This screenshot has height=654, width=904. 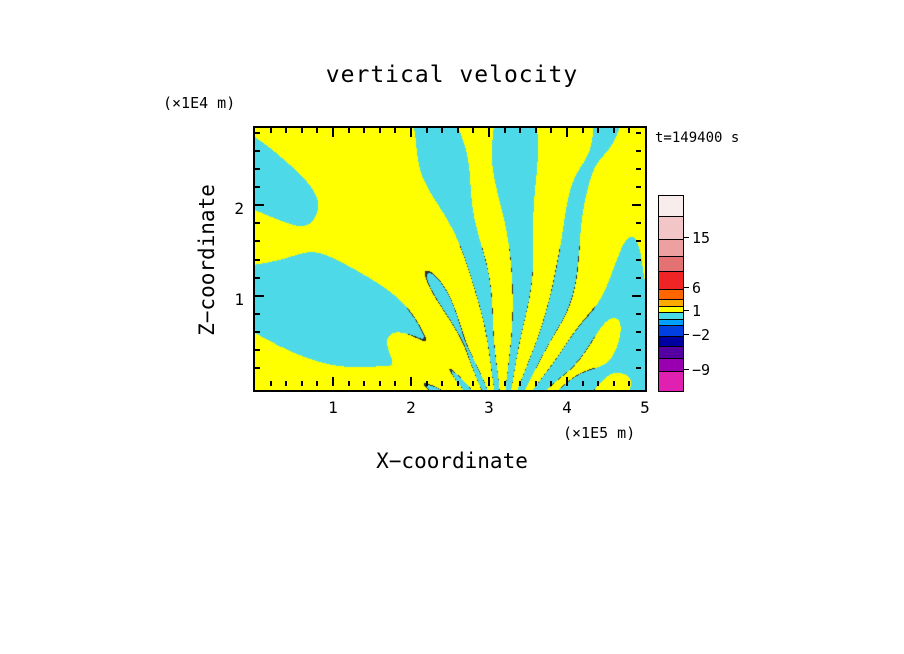 I want to click on x-axis-label: X−coordinate, so click(x=452, y=461).